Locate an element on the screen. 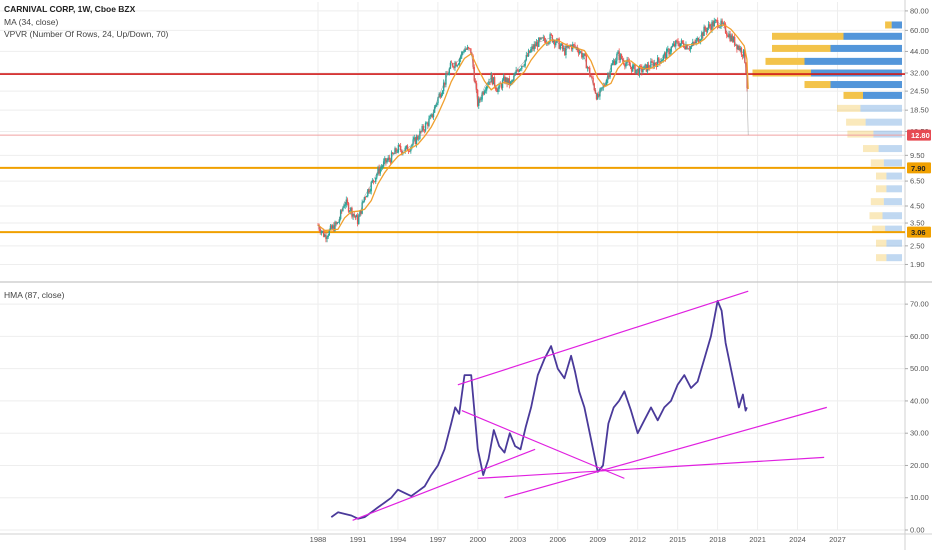  xtick-label-2018: 2018 is located at coordinates (717, 539).